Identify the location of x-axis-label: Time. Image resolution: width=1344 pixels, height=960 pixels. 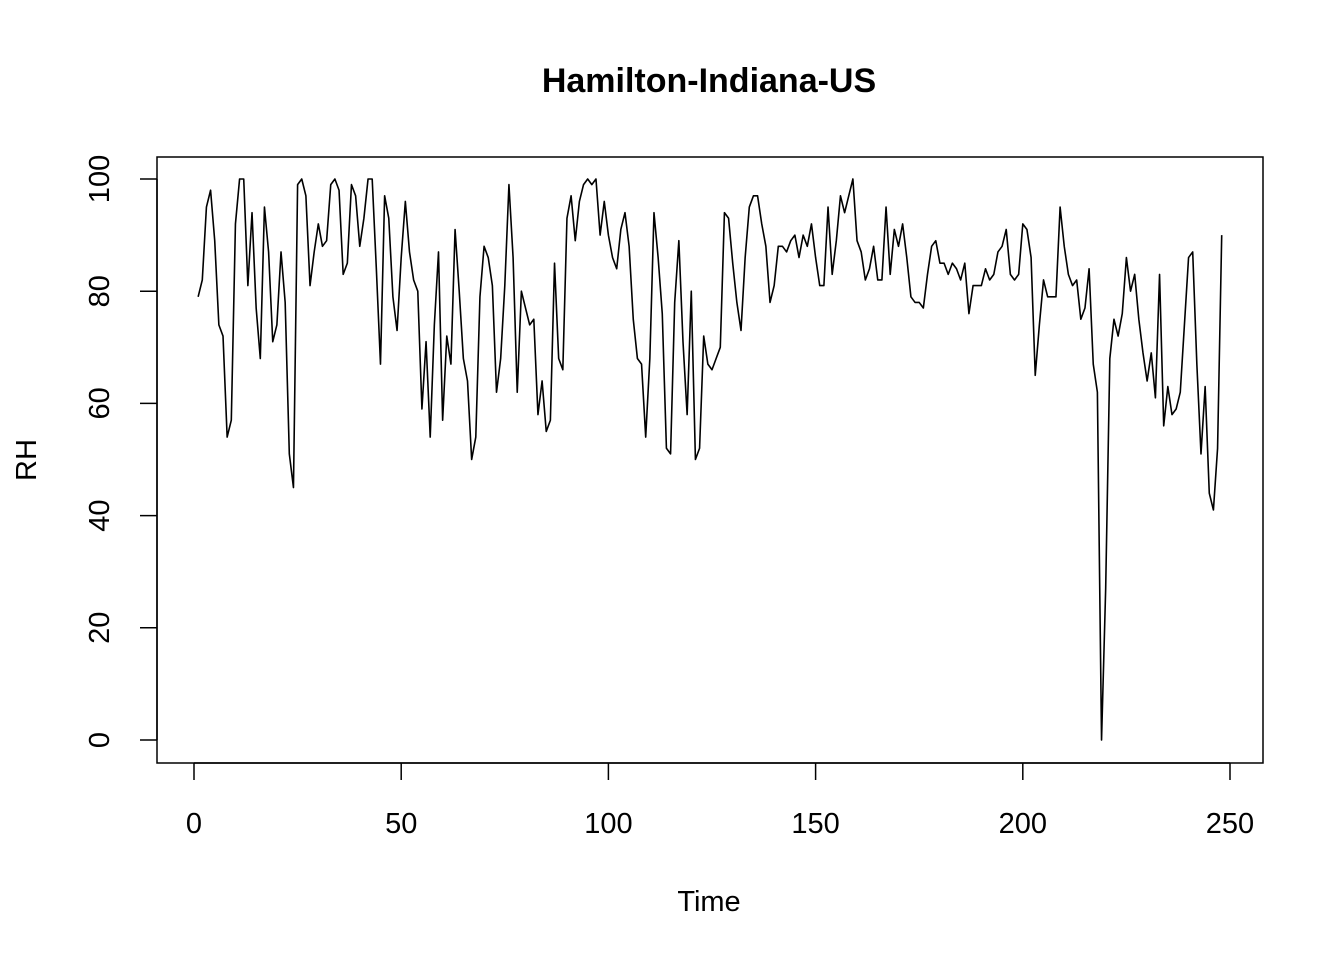
(708, 902).